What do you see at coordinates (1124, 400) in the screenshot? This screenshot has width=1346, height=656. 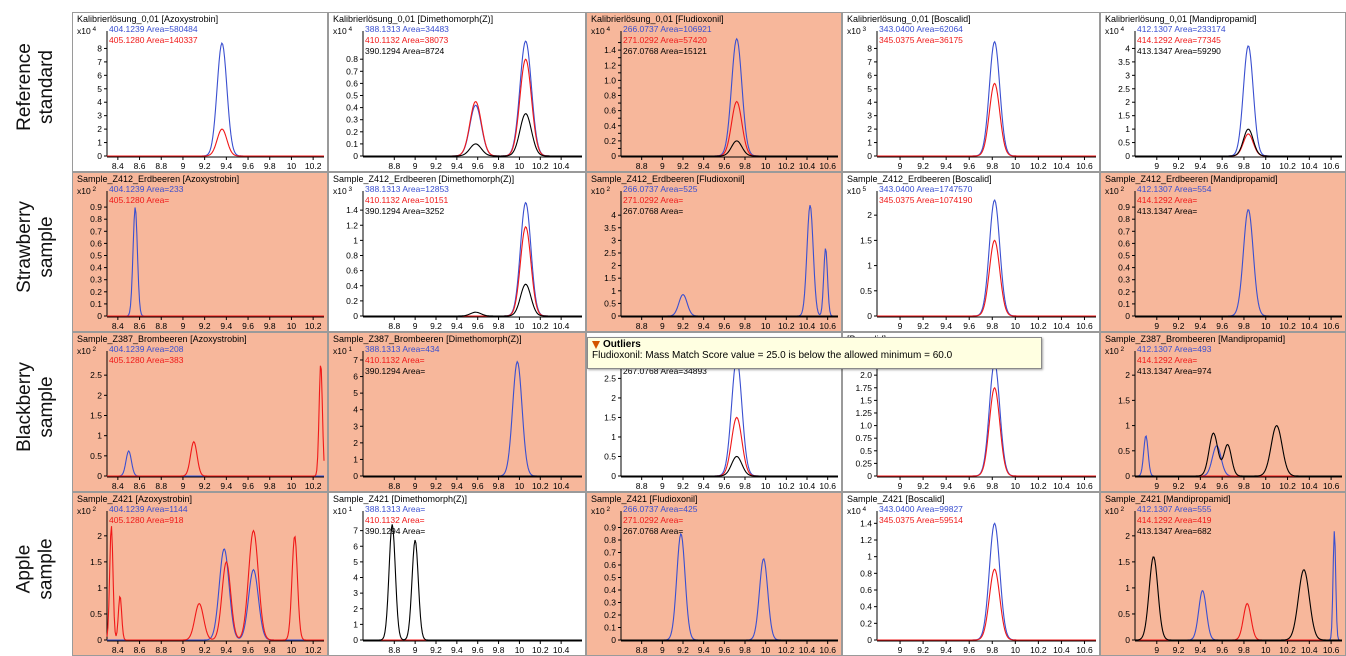 I see `y-tick-label: 1.5` at bounding box center [1124, 400].